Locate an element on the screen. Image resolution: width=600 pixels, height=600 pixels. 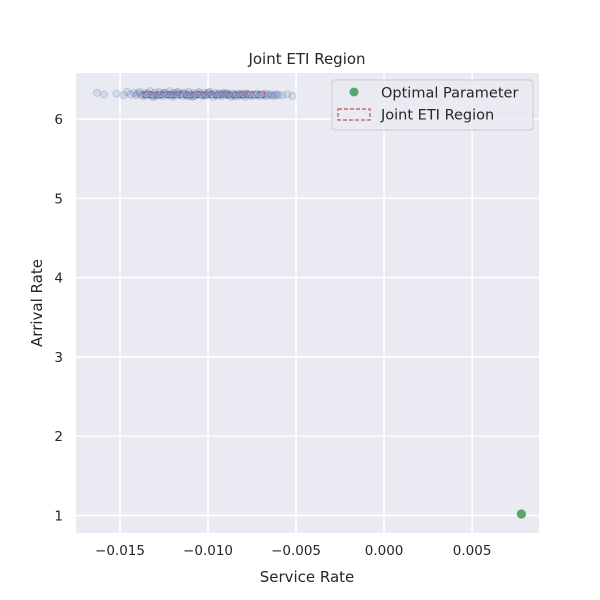
y-tick-label: 4 is located at coordinates (58, 279).